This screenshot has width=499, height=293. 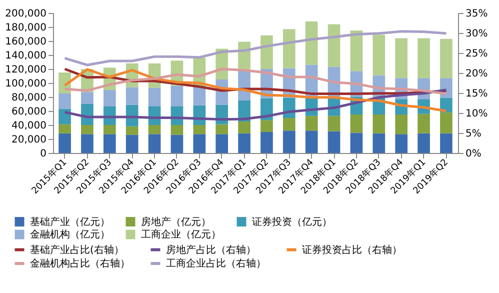 I want to click on y-tick-label: 180,000, so click(x=25, y=28).